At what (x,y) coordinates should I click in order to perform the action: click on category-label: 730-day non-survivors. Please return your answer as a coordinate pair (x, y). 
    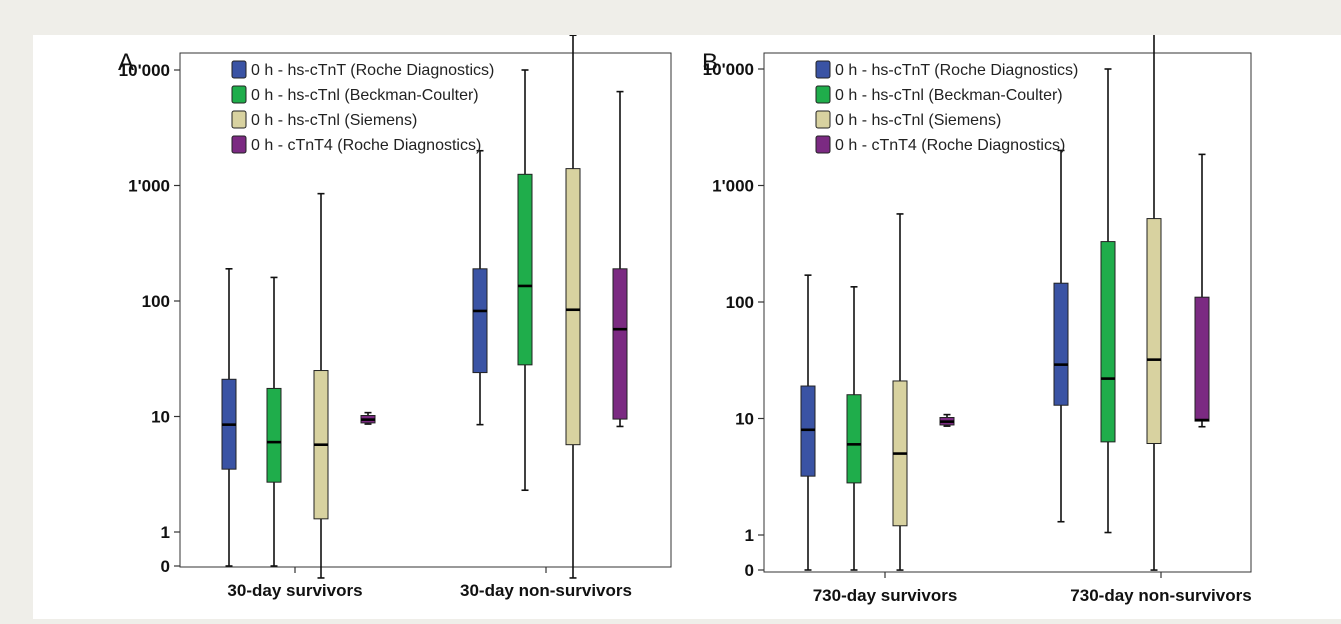
    Looking at the image, I should click on (1160, 595).